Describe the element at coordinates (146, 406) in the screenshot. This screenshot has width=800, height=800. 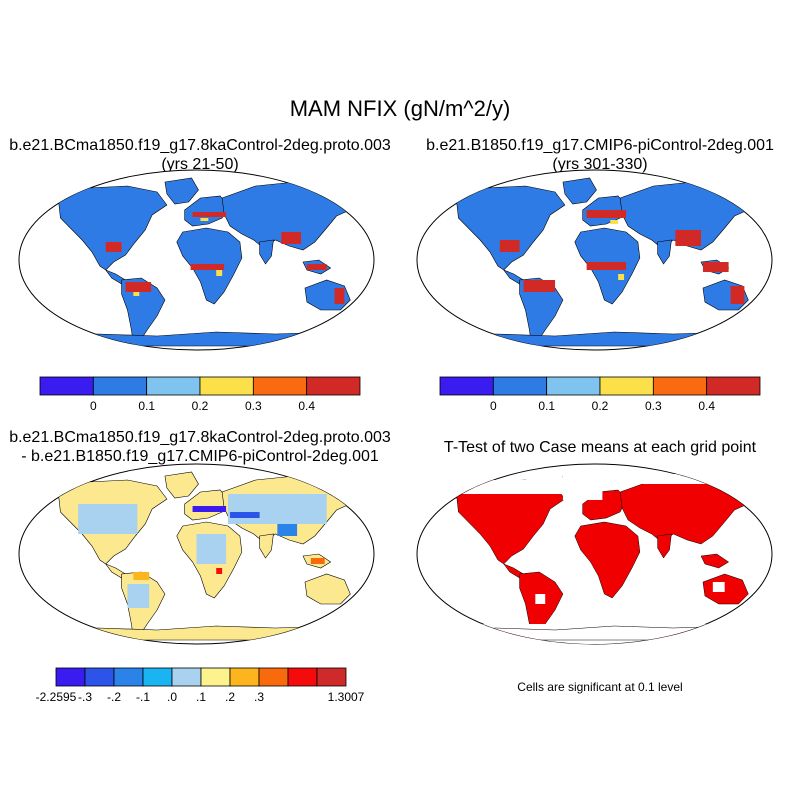
I see `case1-colorbar-tick-label: 0.1` at that location.